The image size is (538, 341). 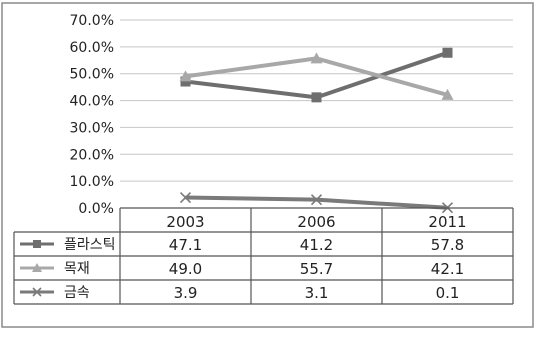 I want to click on data-label: 0.1, so click(x=448, y=293).